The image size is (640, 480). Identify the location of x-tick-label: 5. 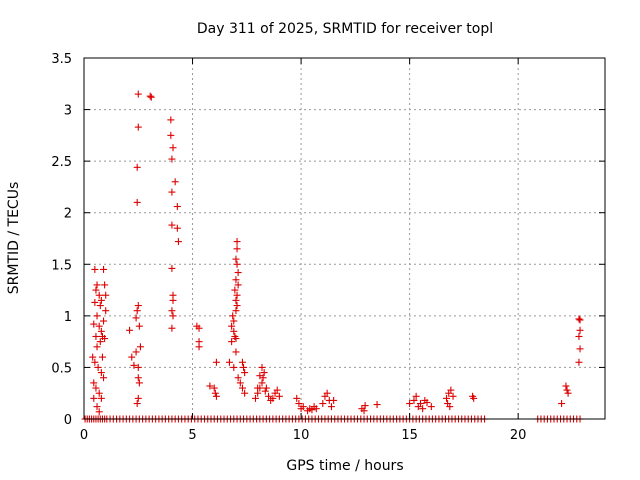
(192, 435).